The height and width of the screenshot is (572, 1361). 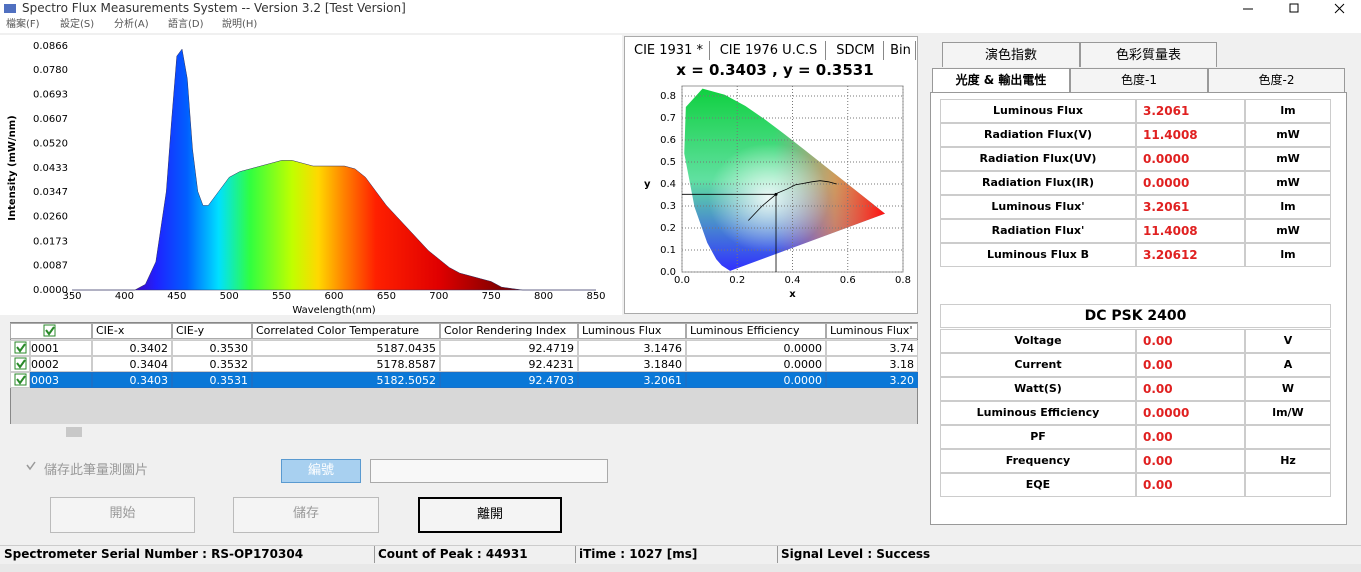 I want to click on cell: 3.18, so click(x=872, y=364).